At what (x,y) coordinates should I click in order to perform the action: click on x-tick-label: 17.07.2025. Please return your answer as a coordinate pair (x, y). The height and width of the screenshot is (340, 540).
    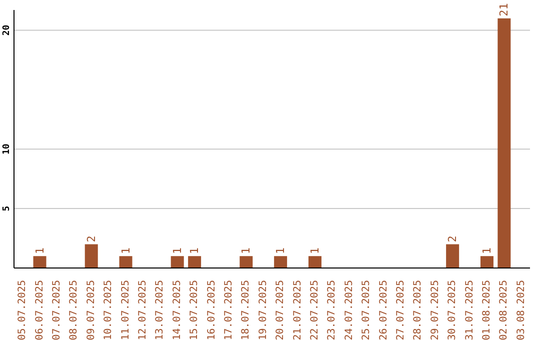
    Looking at the image, I should click on (229, 310).